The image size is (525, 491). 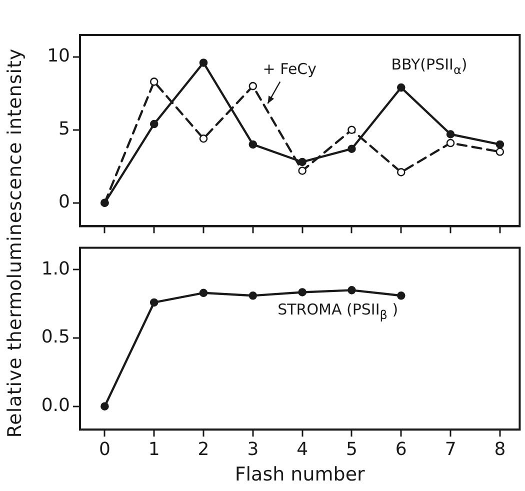 What do you see at coordinates (104, 449) in the screenshot?
I see `x-tick-label: 0` at bounding box center [104, 449].